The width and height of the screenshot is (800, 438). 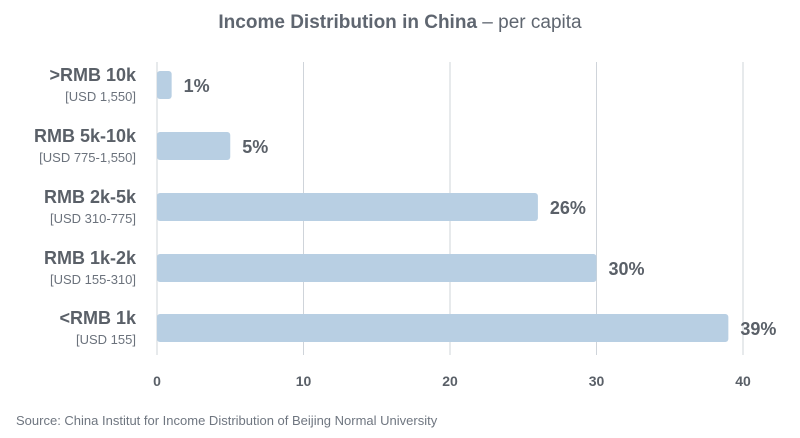 What do you see at coordinates (255, 147) in the screenshot?
I see `data-label: 5%` at bounding box center [255, 147].